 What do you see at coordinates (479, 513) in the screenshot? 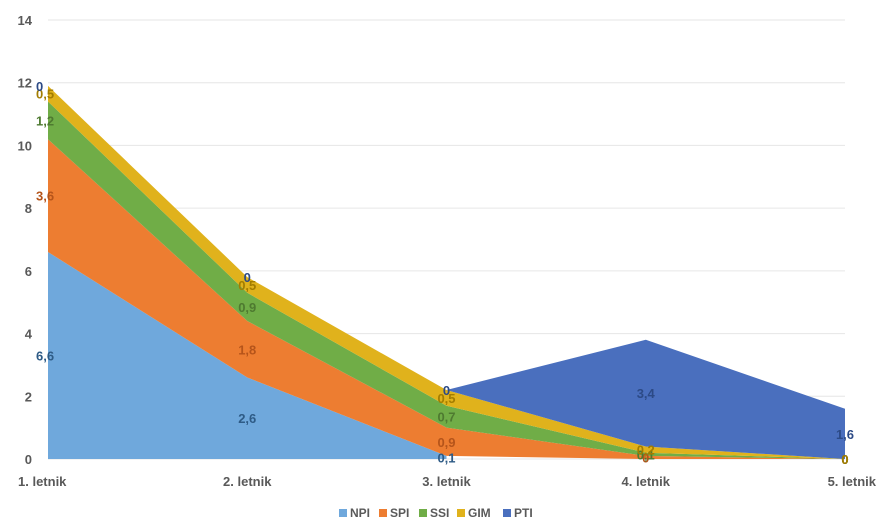
I see `legend-label-gim: GIM` at bounding box center [479, 513].